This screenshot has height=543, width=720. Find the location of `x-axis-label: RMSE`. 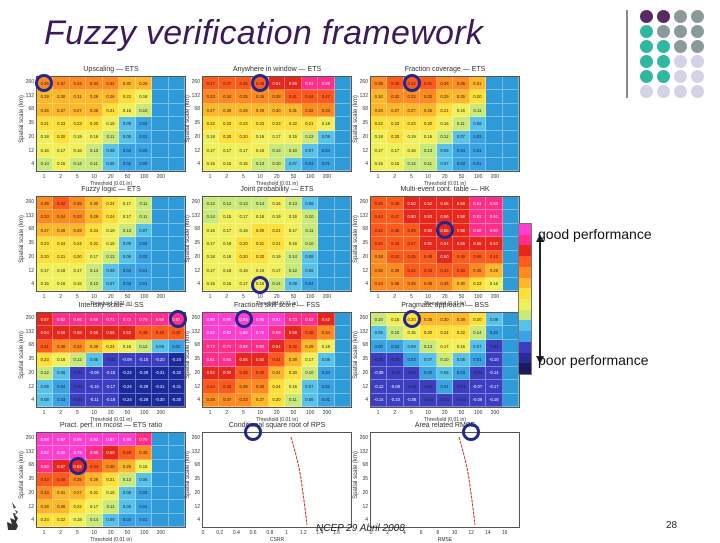

x-axis-label: RMSE is located at coordinates (445, 540).